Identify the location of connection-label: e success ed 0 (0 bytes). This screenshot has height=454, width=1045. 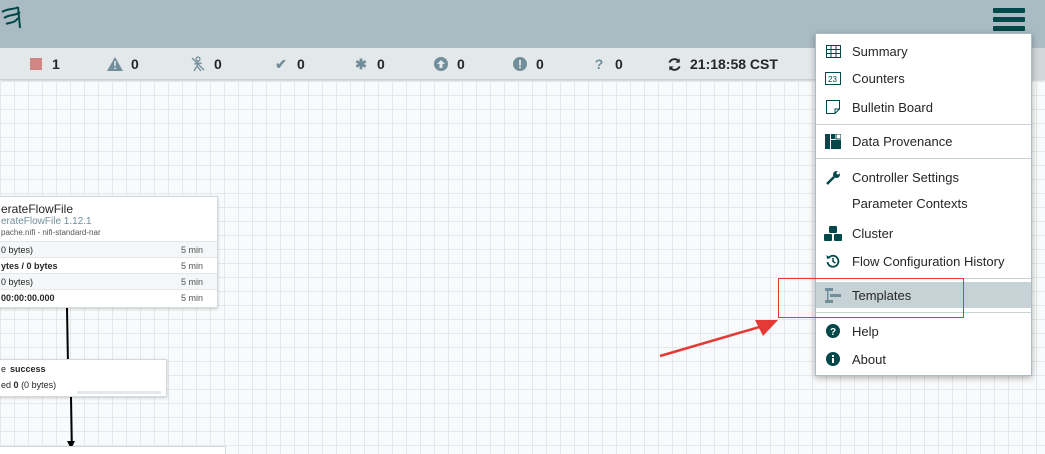
(83, 378).